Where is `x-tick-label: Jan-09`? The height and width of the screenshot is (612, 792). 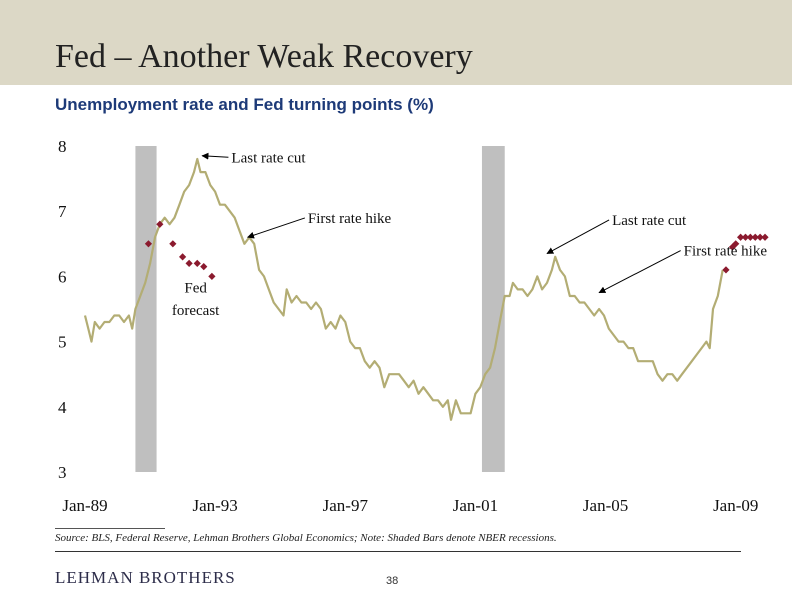 x-tick-label: Jan-09 is located at coordinates (735, 505).